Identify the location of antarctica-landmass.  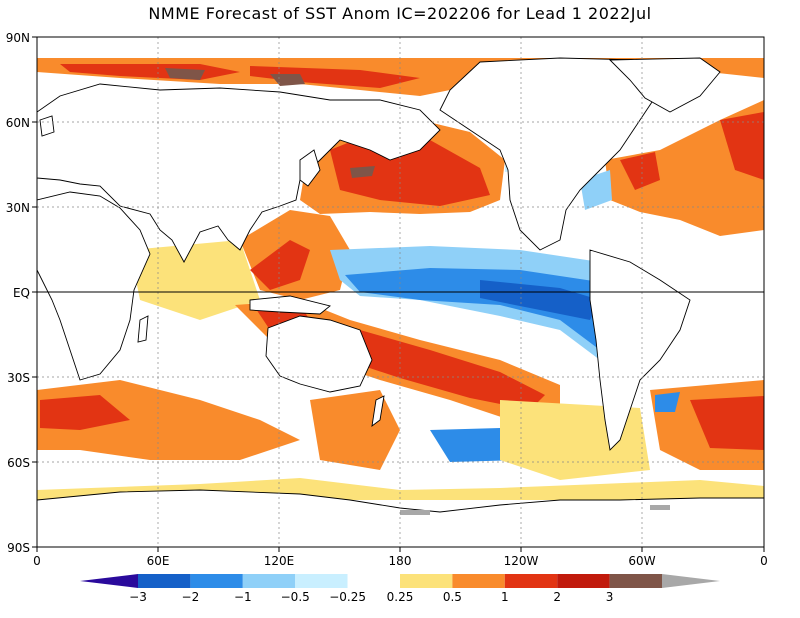
(400, 518).